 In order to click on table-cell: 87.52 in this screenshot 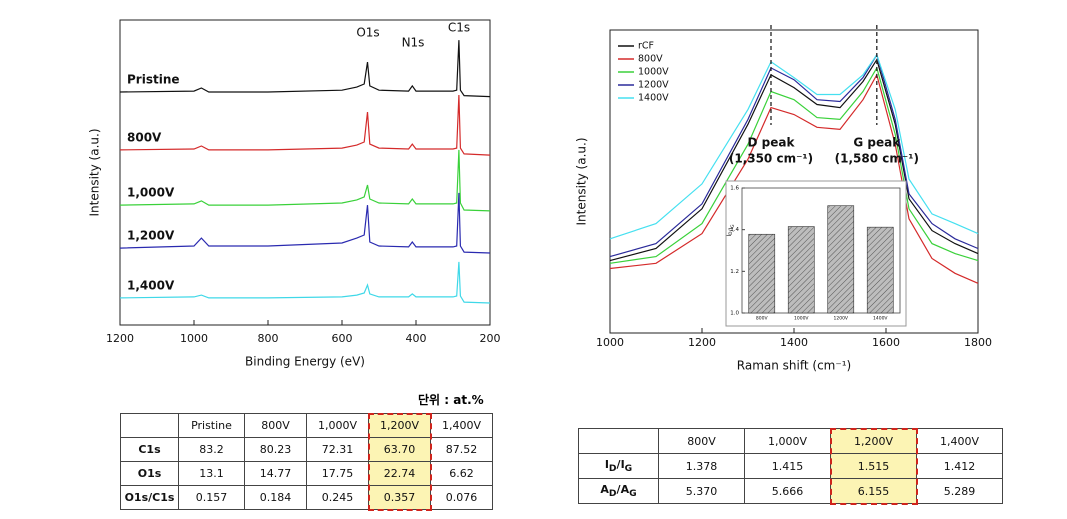, I will do `click(461, 449)`.